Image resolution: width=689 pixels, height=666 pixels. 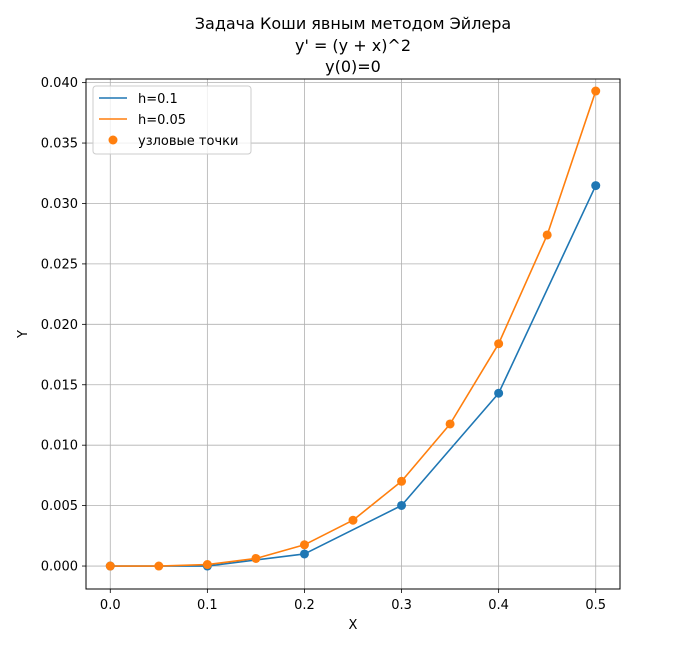 I want to click on y-axis-label: Y, so click(x=23, y=334).